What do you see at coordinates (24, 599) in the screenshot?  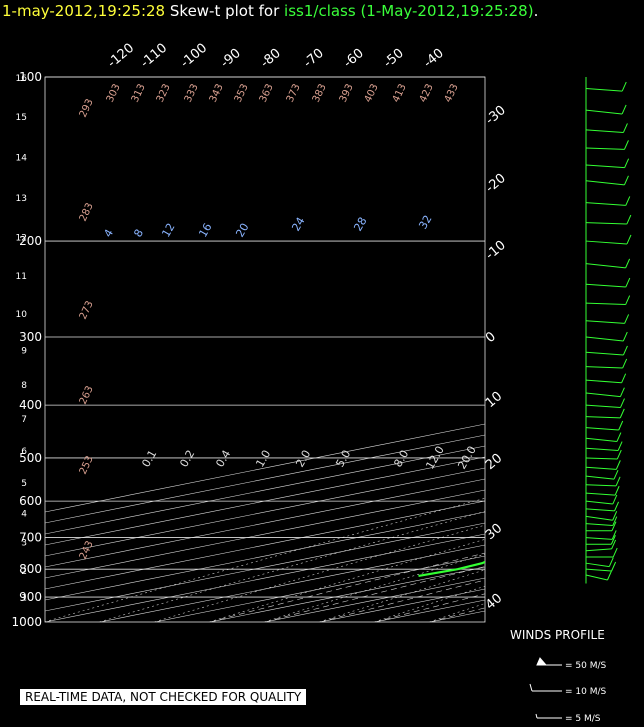 I see `height-km-label: 1` at bounding box center [24, 599].